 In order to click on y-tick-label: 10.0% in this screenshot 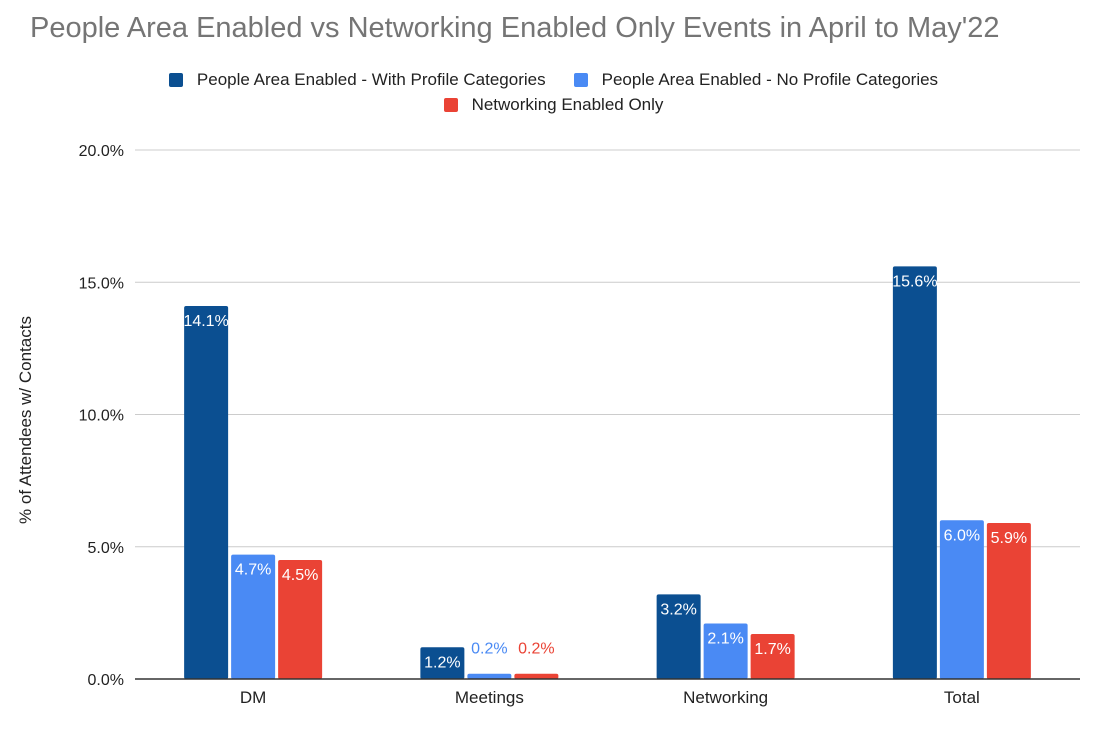, I will do `click(101, 416)`.